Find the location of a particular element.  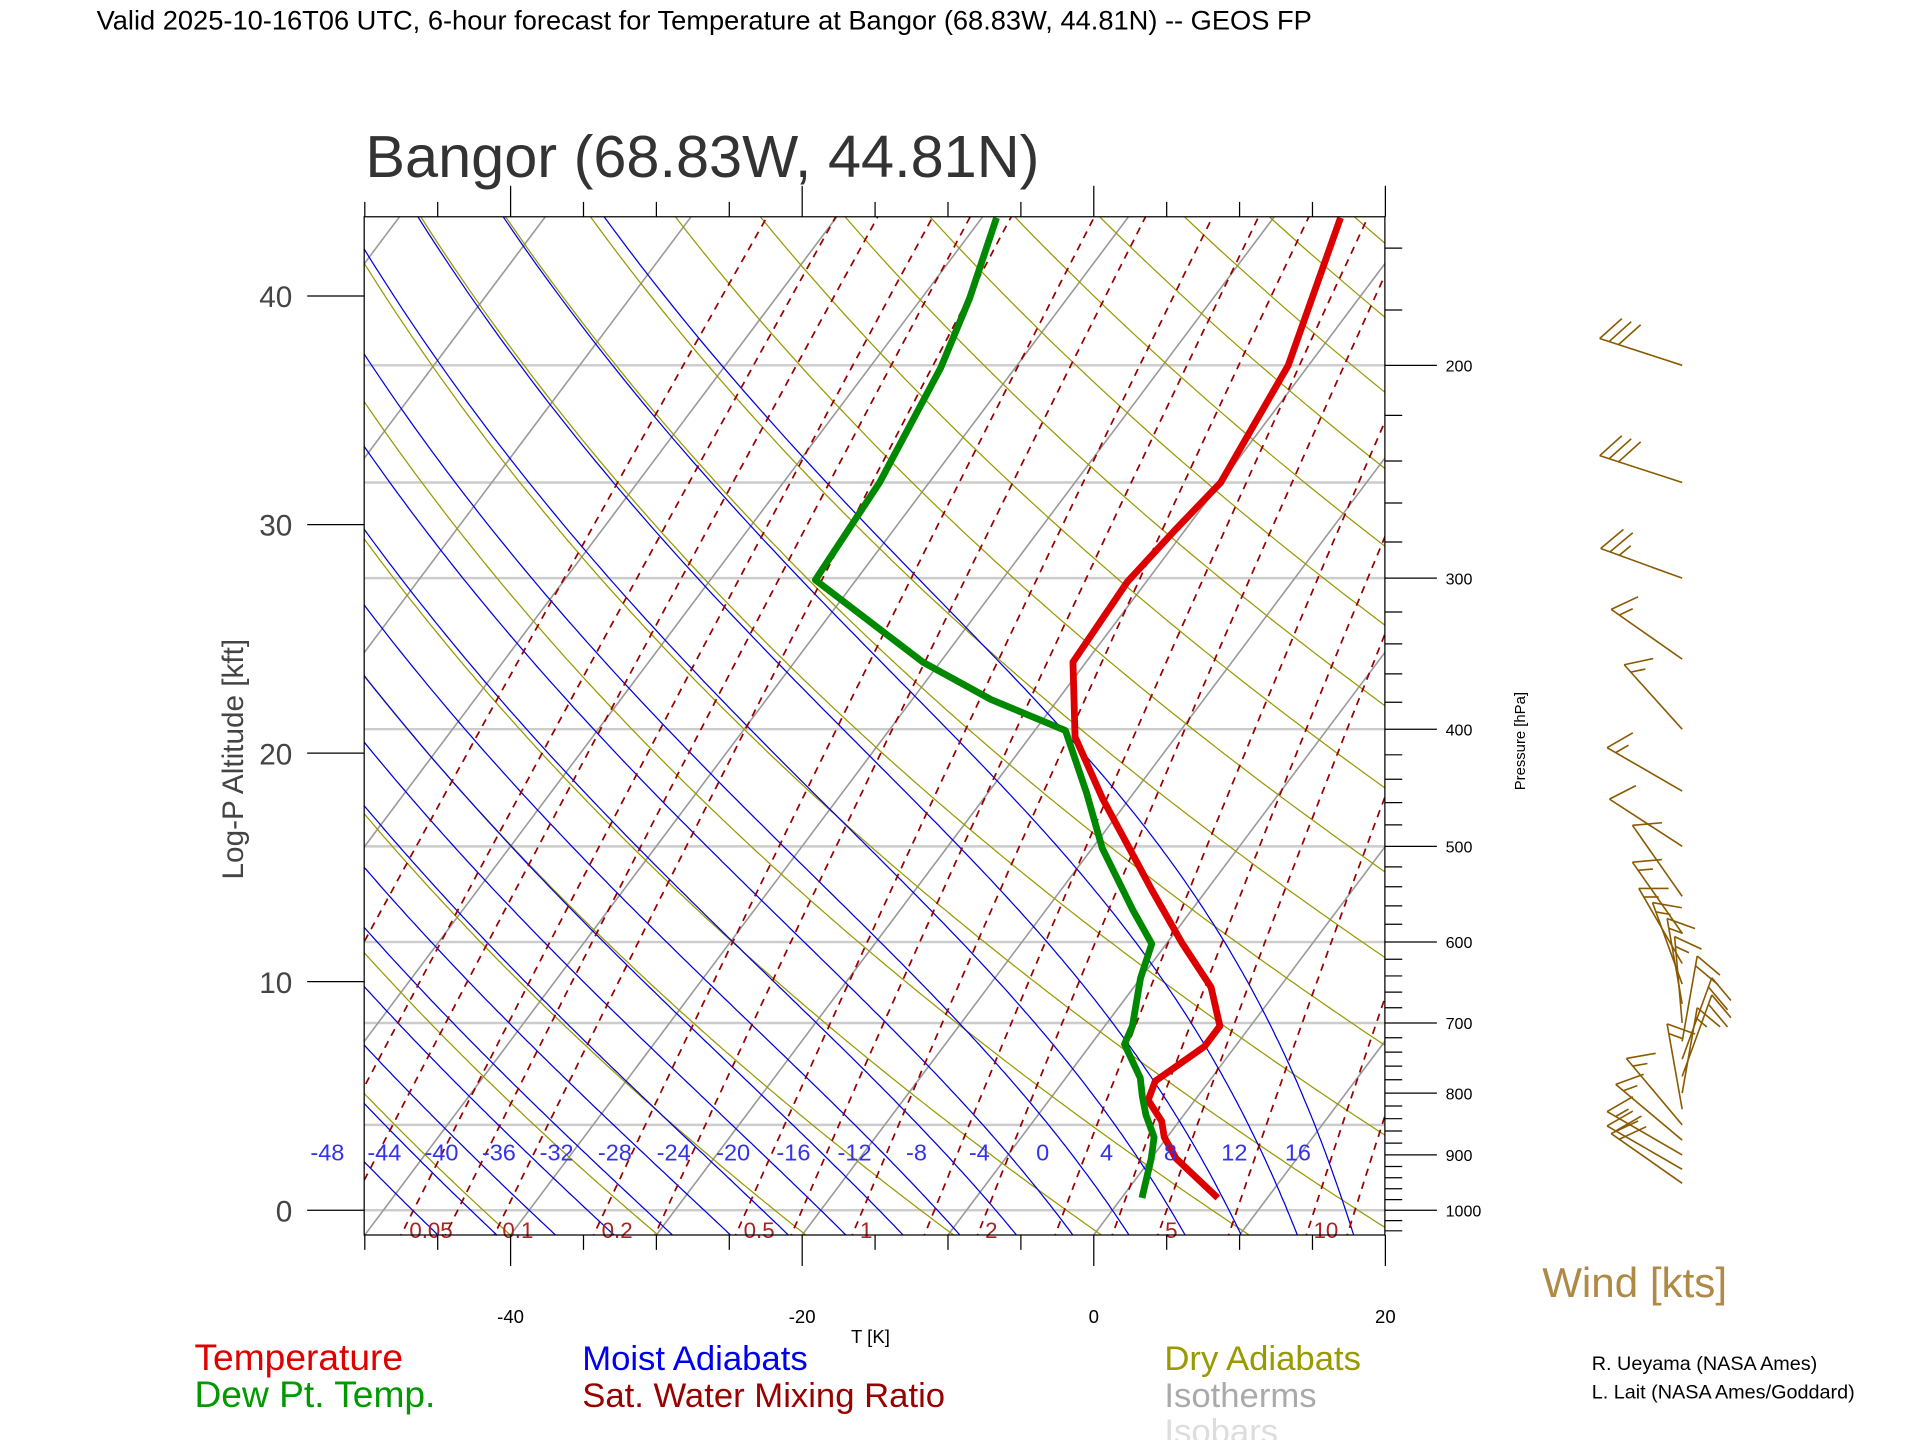

mixing-ratio-label: 0.2 is located at coordinates (617, 1230).